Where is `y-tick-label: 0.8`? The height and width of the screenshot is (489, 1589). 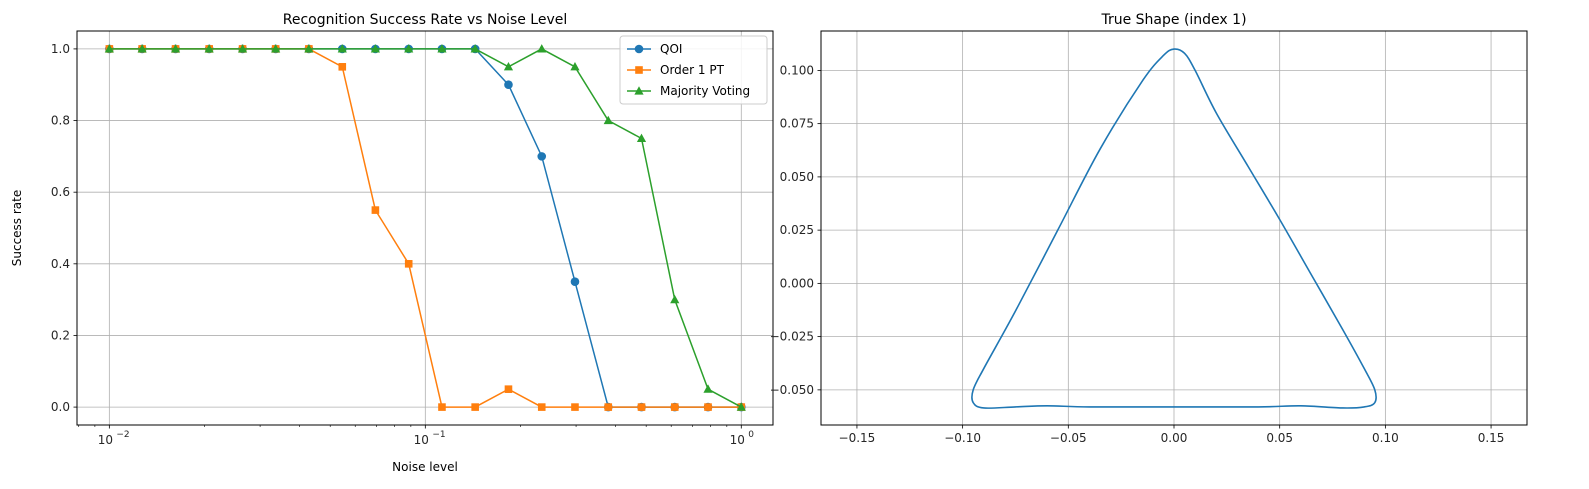 y-tick-label: 0.8 is located at coordinates (60, 121).